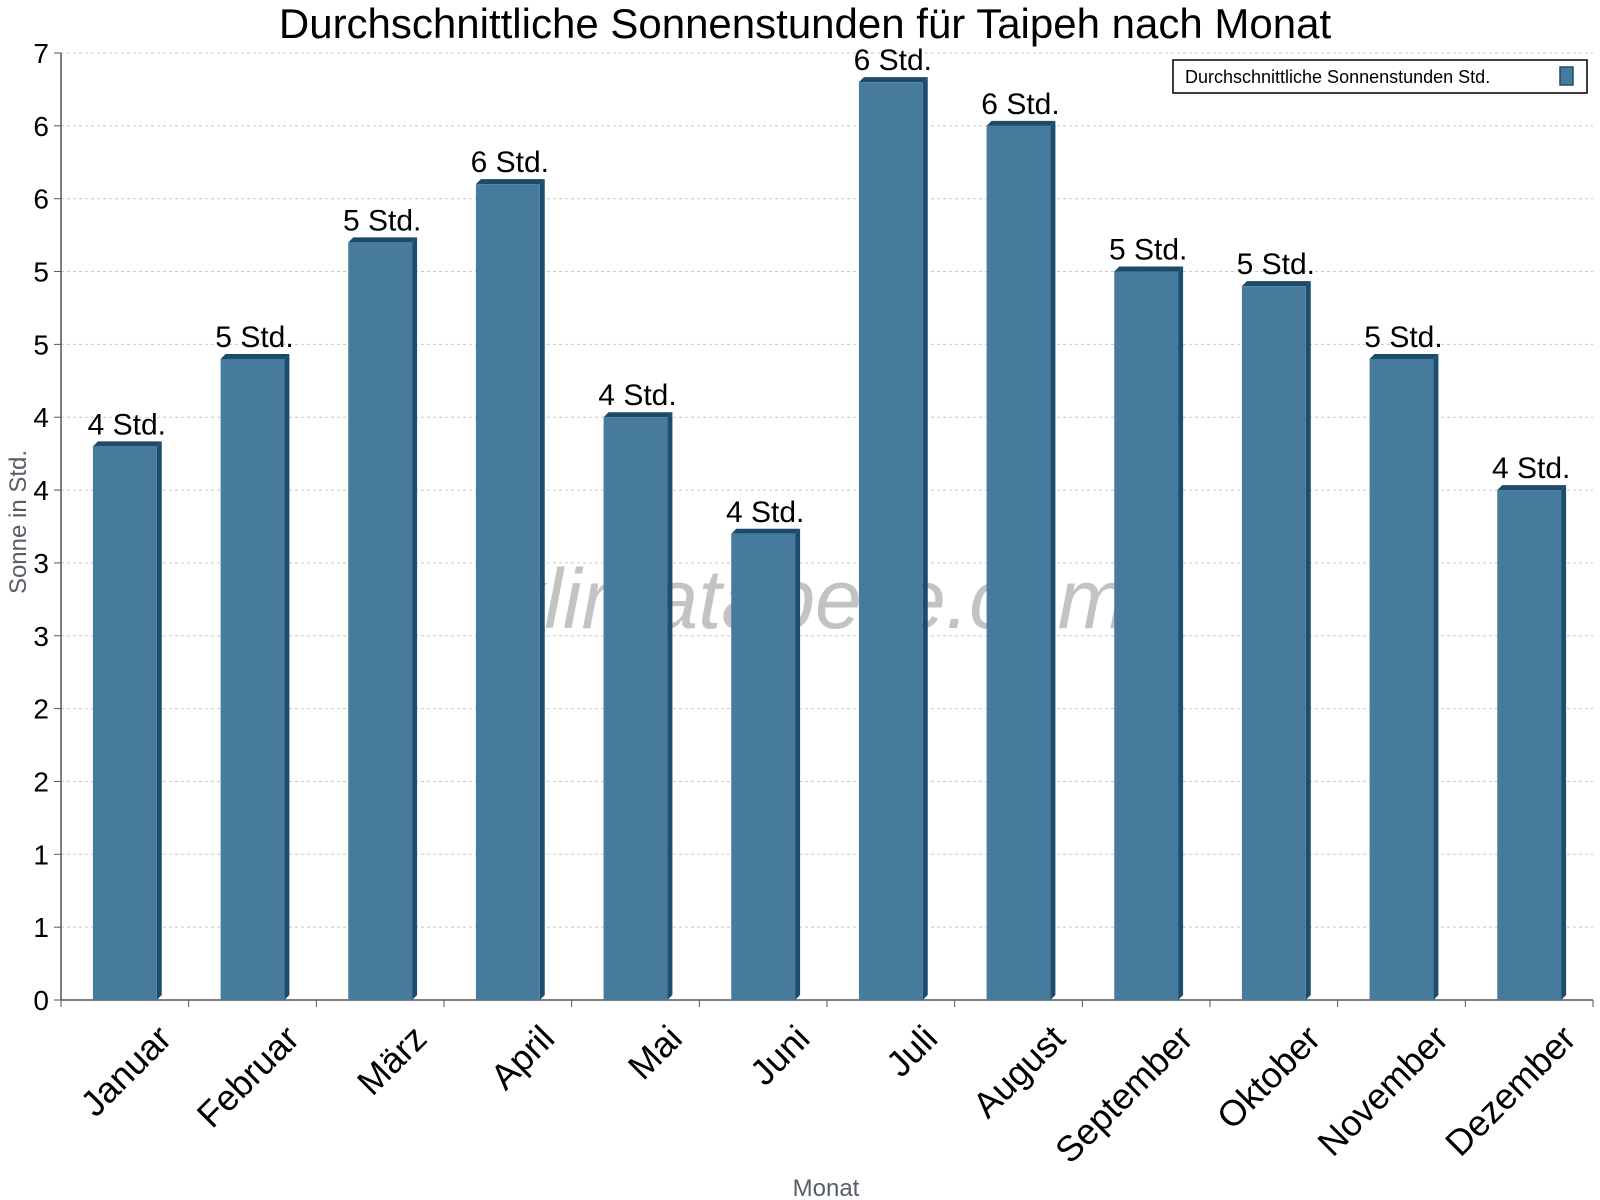 The height and width of the screenshot is (1200, 1600). I want to click on bar-dezember, so click(1532, 743).